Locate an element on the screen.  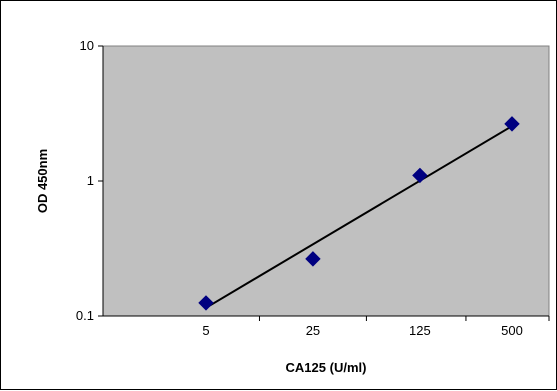
x-axis-title: CA125 (U/ml) is located at coordinates (326, 367).